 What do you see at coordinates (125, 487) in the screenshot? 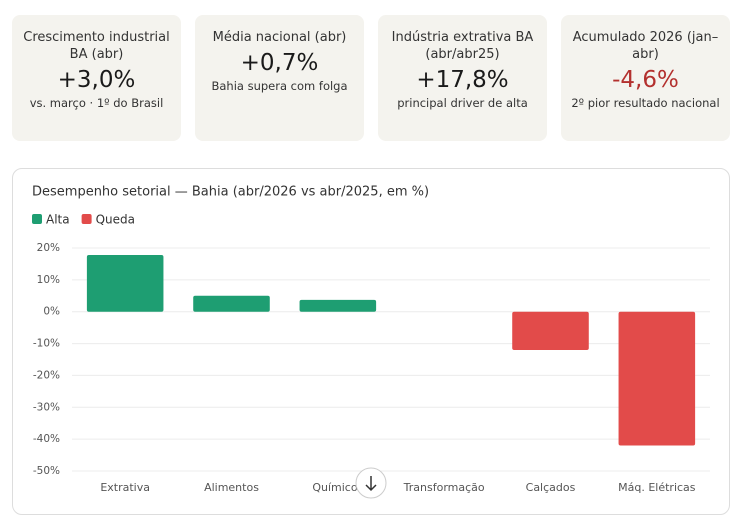
I see `x-tick-label: Extrativa` at bounding box center [125, 487].